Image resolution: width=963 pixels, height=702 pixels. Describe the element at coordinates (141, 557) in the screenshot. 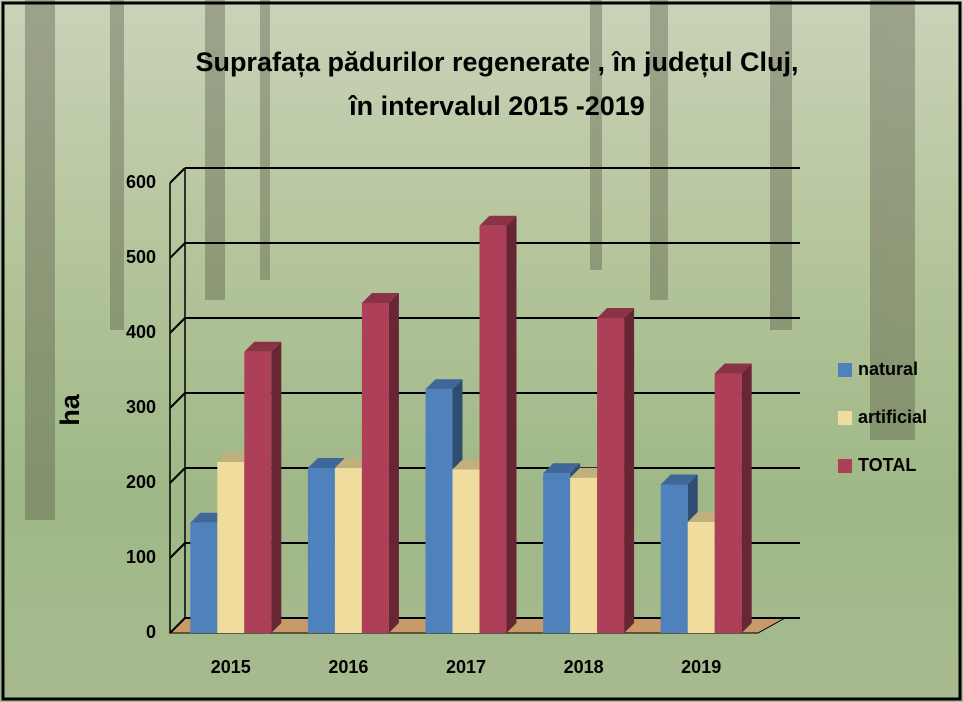

I see `y-tick-label: 100` at that location.